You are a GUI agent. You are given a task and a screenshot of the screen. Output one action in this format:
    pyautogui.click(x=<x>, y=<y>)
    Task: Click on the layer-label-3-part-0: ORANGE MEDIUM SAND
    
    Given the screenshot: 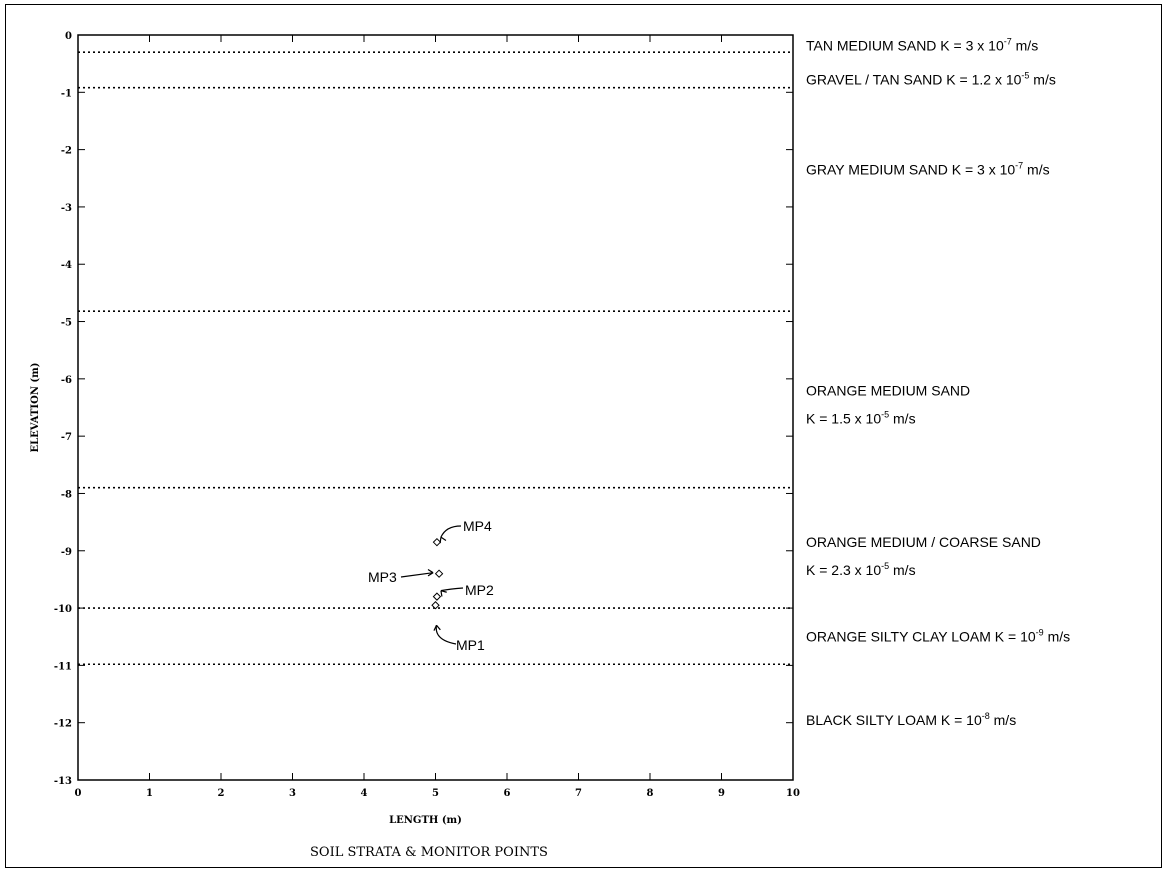 What is the action you would take?
    pyautogui.click(x=888, y=390)
    